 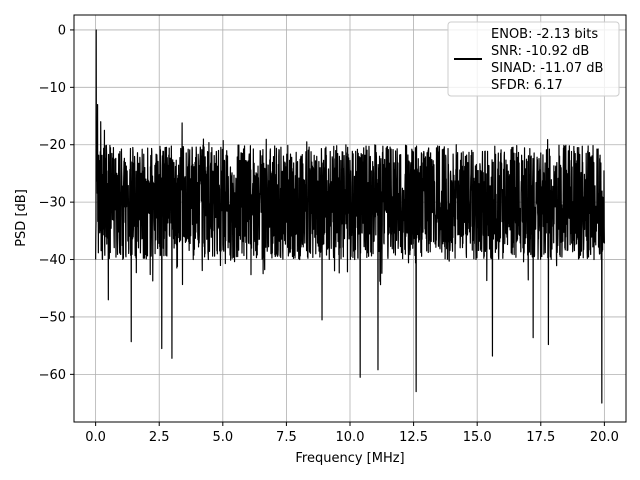 I want to click on y-tick-label: −40, so click(x=52, y=260).